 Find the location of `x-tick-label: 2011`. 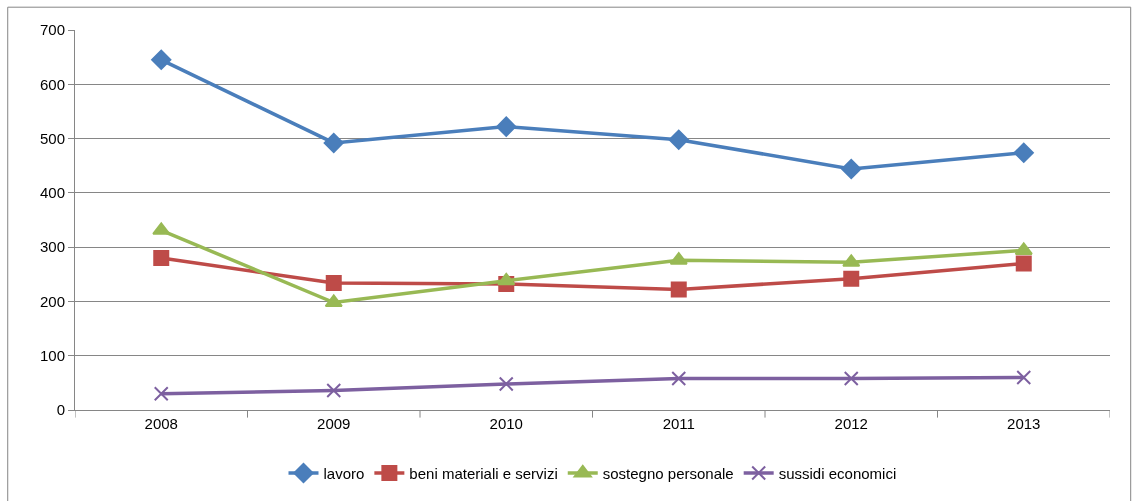

x-tick-label: 2011 is located at coordinates (678, 423).